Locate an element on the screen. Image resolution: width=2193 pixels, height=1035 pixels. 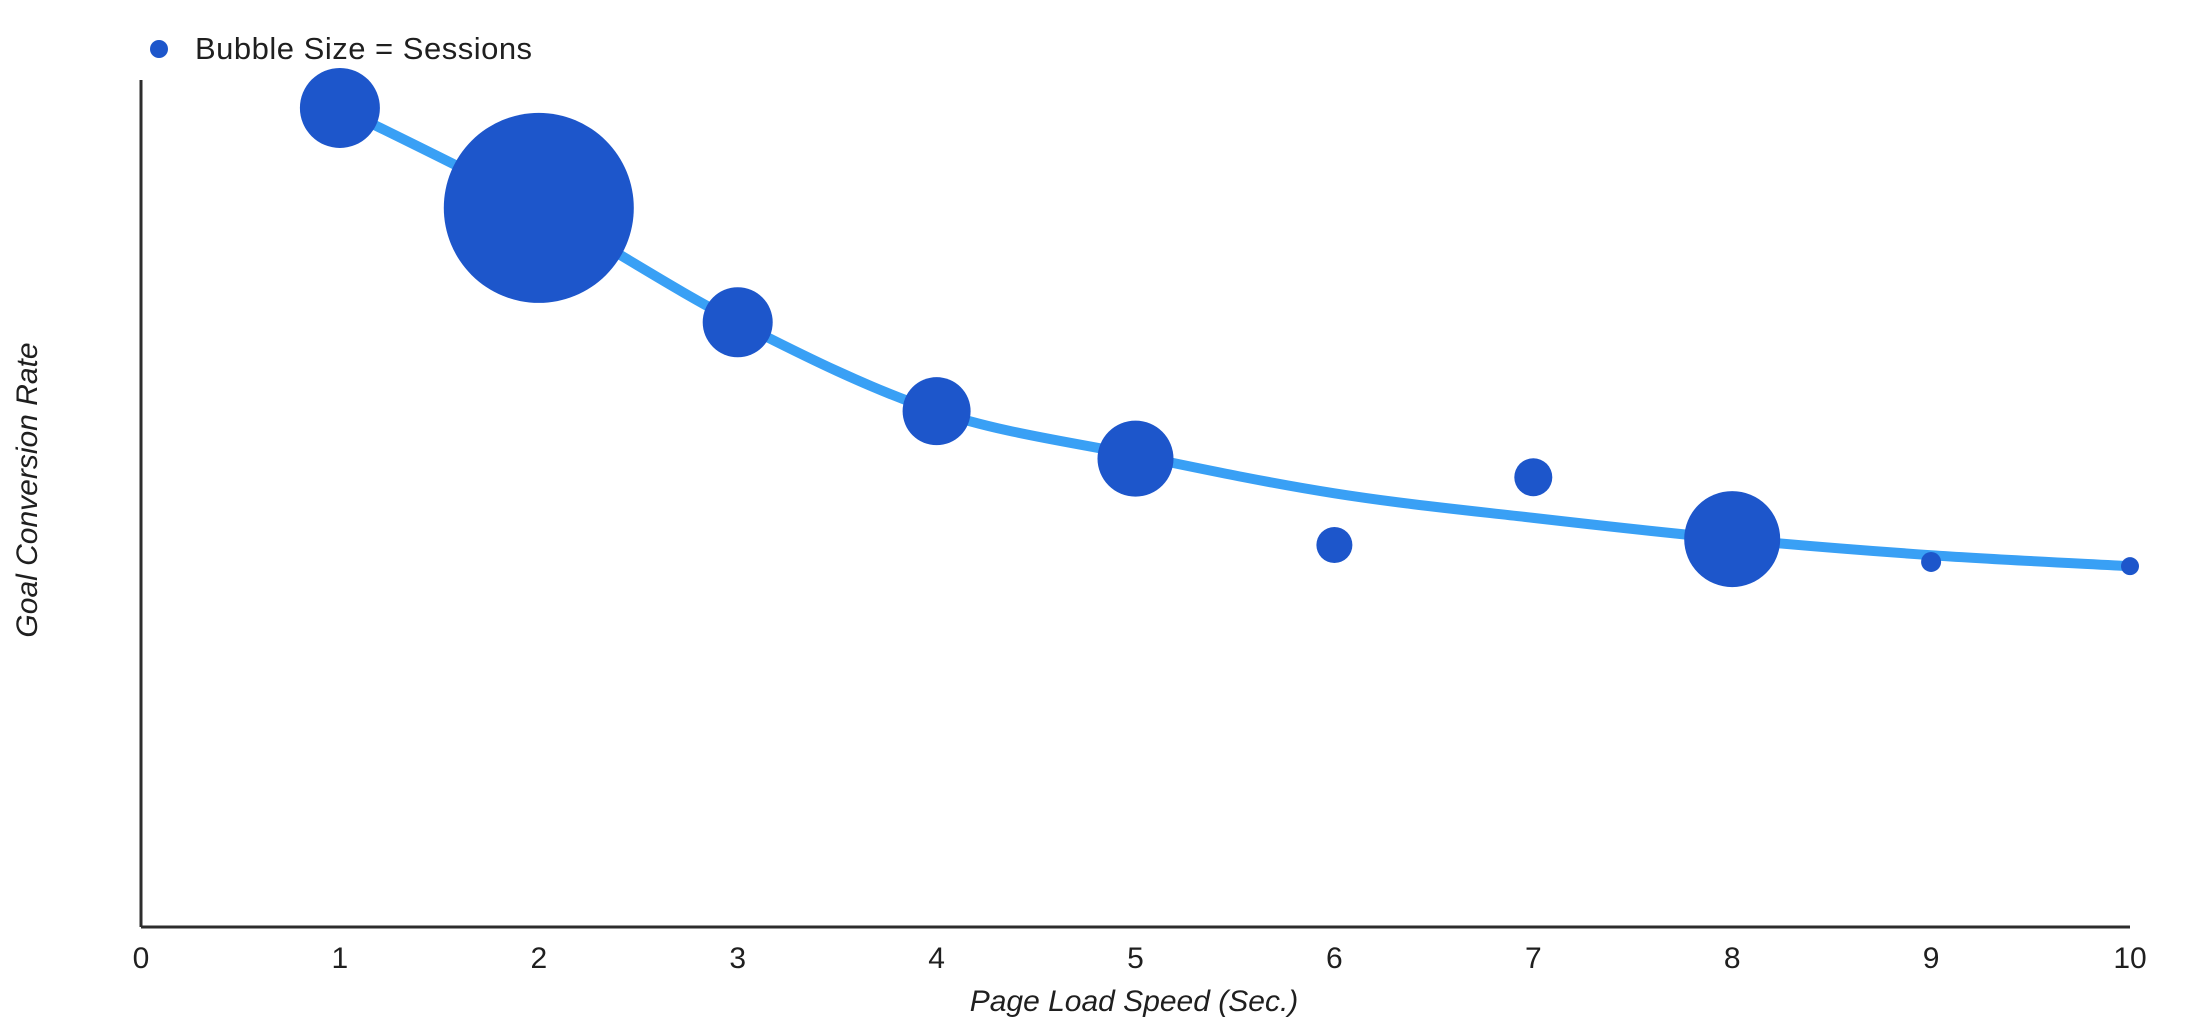
x-tick-label: 2 is located at coordinates (538, 958).